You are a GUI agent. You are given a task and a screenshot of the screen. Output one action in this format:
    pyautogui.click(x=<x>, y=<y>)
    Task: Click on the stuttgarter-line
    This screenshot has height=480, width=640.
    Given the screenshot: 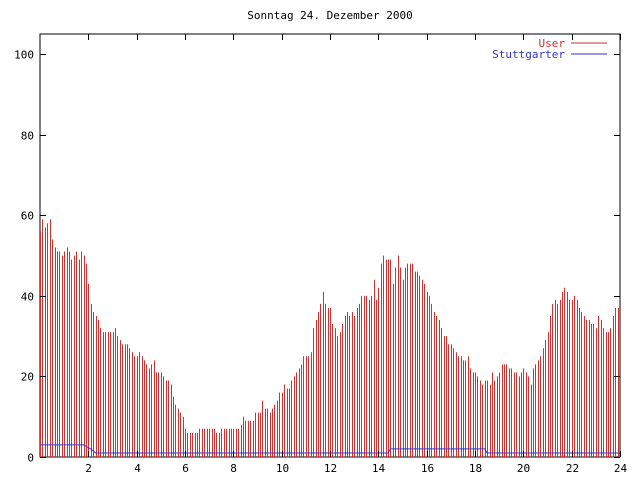 What is the action you would take?
    pyautogui.click(x=330, y=449)
    